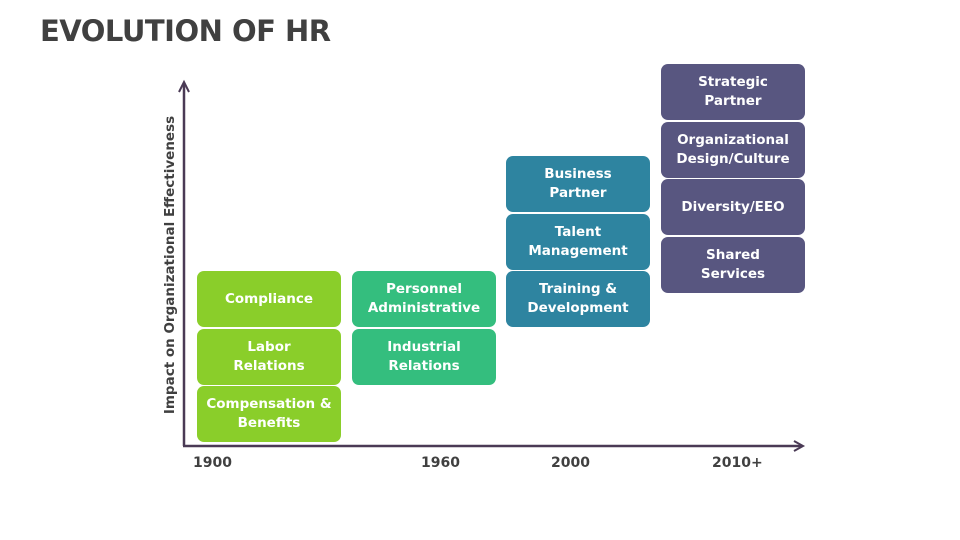 The height and width of the screenshot is (540, 960). What do you see at coordinates (440, 463) in the screenshot?
I see `x-tick-1960: 1960` at bounding box center [440, 463].